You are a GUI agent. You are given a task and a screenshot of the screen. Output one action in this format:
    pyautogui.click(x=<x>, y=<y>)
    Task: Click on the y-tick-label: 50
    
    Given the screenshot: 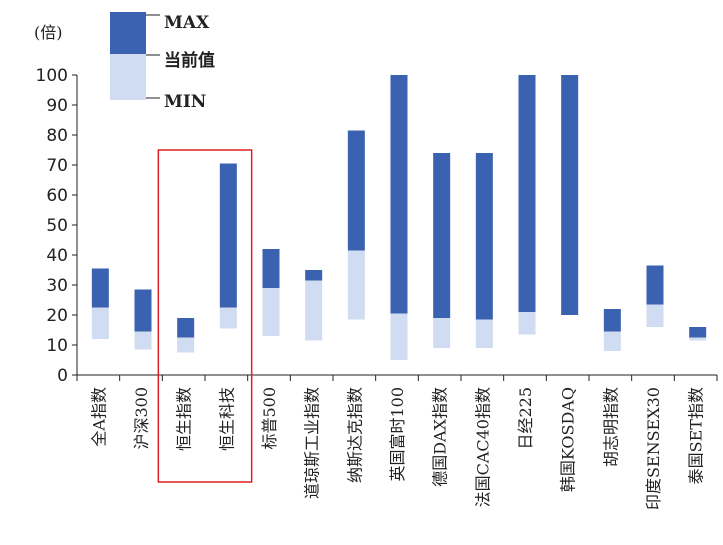 What is the action you would take?
    pyautogui.click(x=57, y=226)
    